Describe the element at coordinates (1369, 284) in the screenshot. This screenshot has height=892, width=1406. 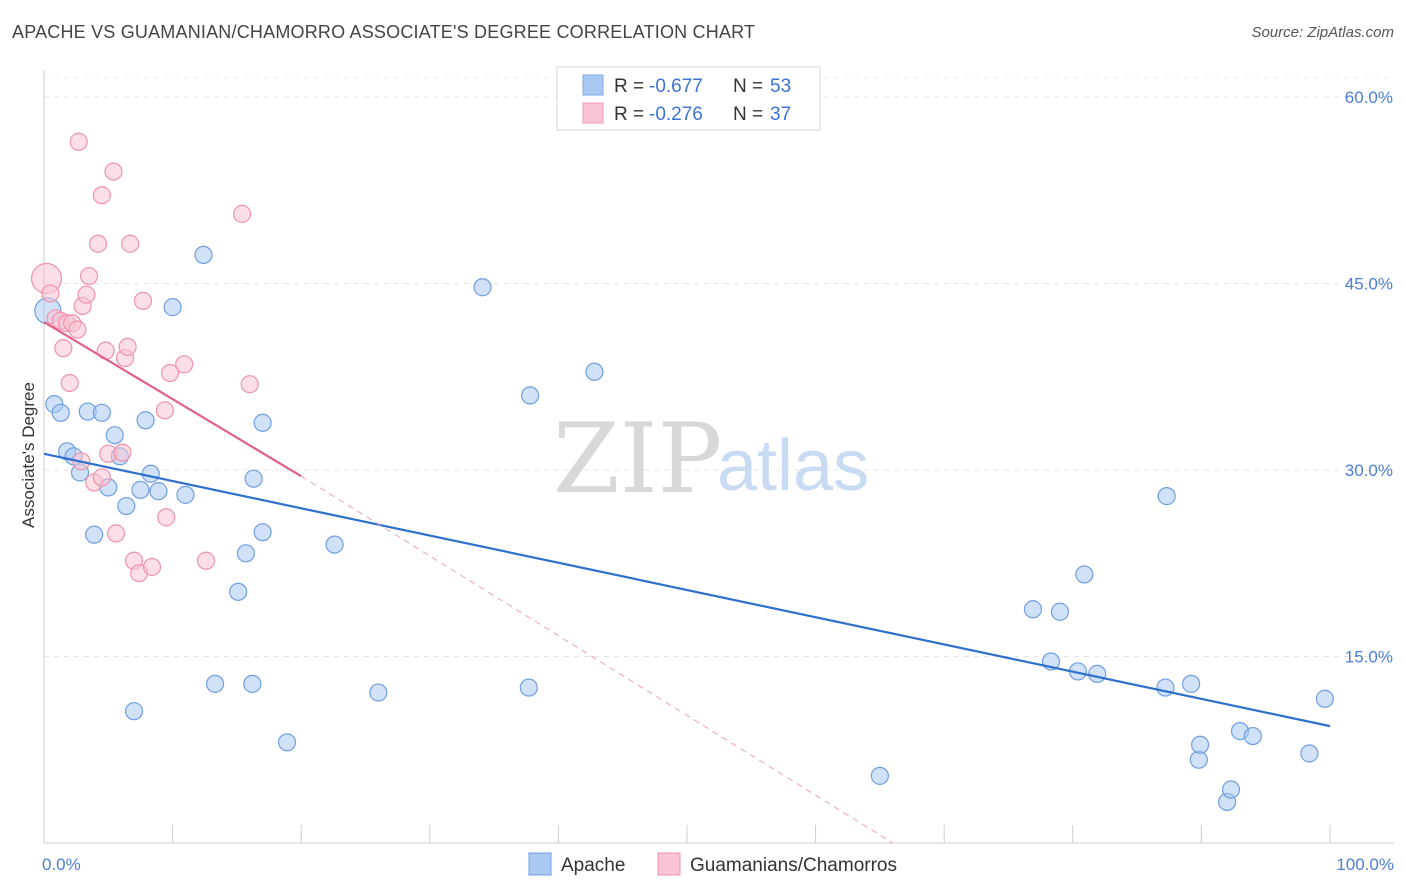
I see `y-tick-label: 45.0%` at that location.